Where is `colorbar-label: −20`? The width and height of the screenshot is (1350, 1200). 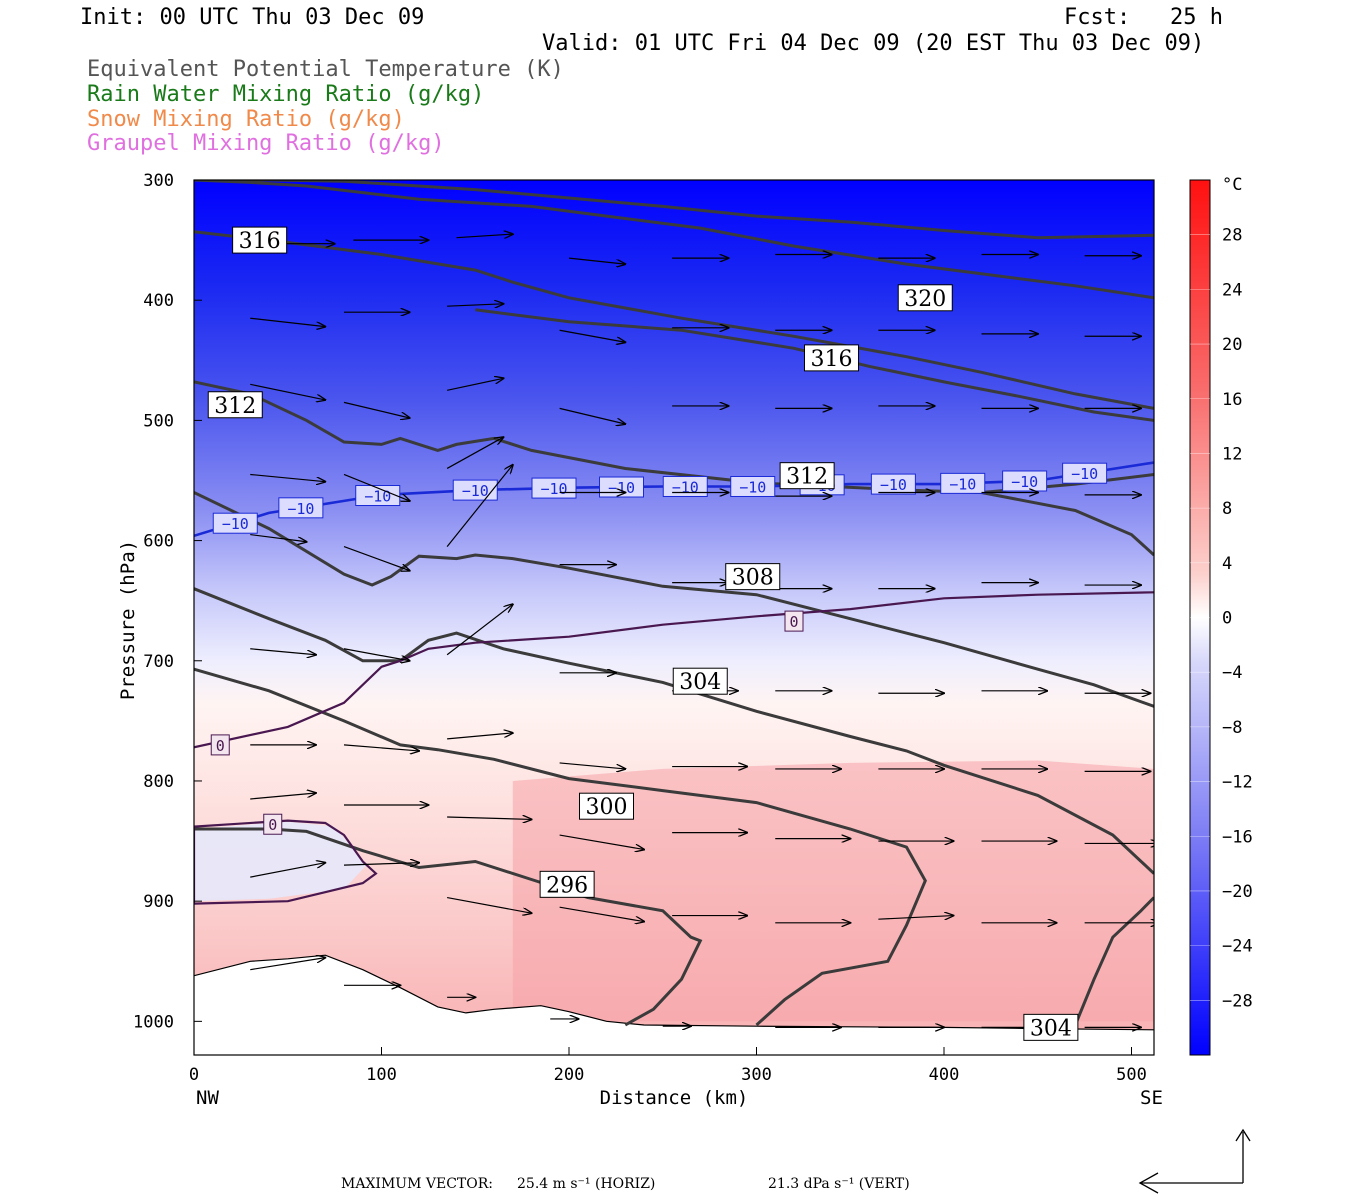
colorbar-label: −20 is located at coordinates (1237, 892).